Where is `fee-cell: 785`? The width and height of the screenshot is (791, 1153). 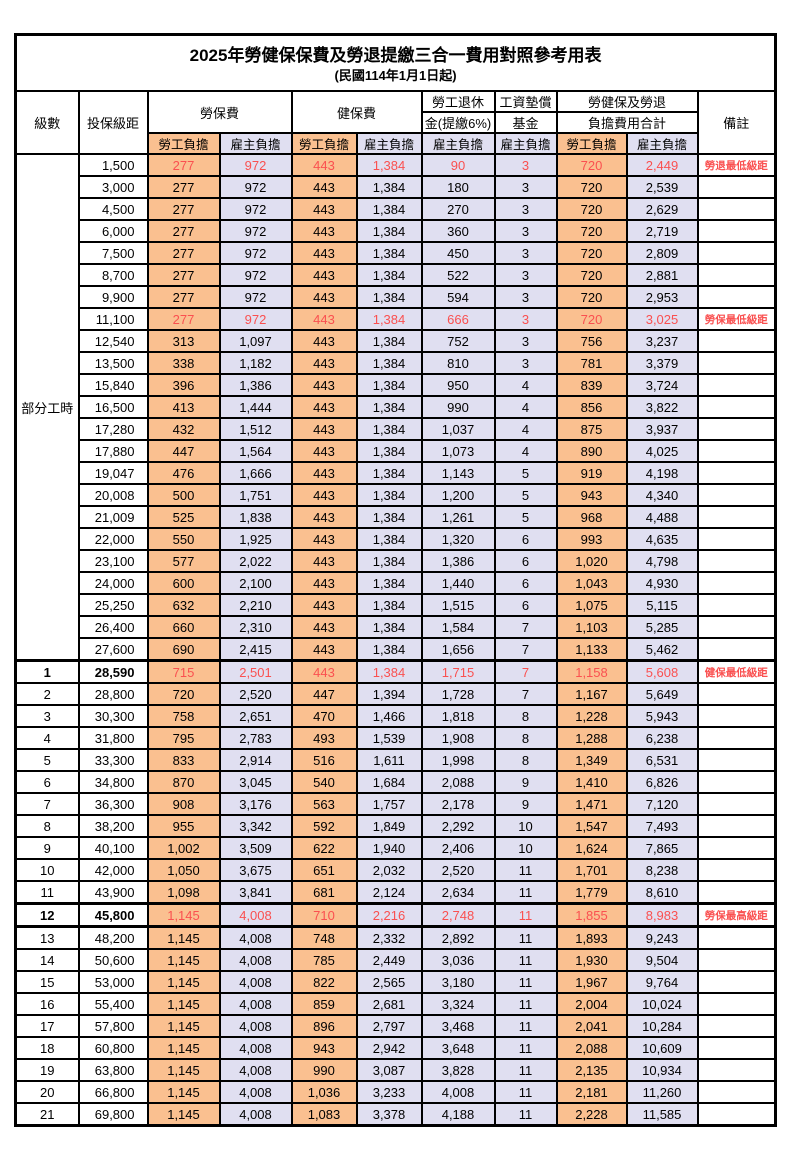 fee-cell: 785 is located at coordinates (324, 960).